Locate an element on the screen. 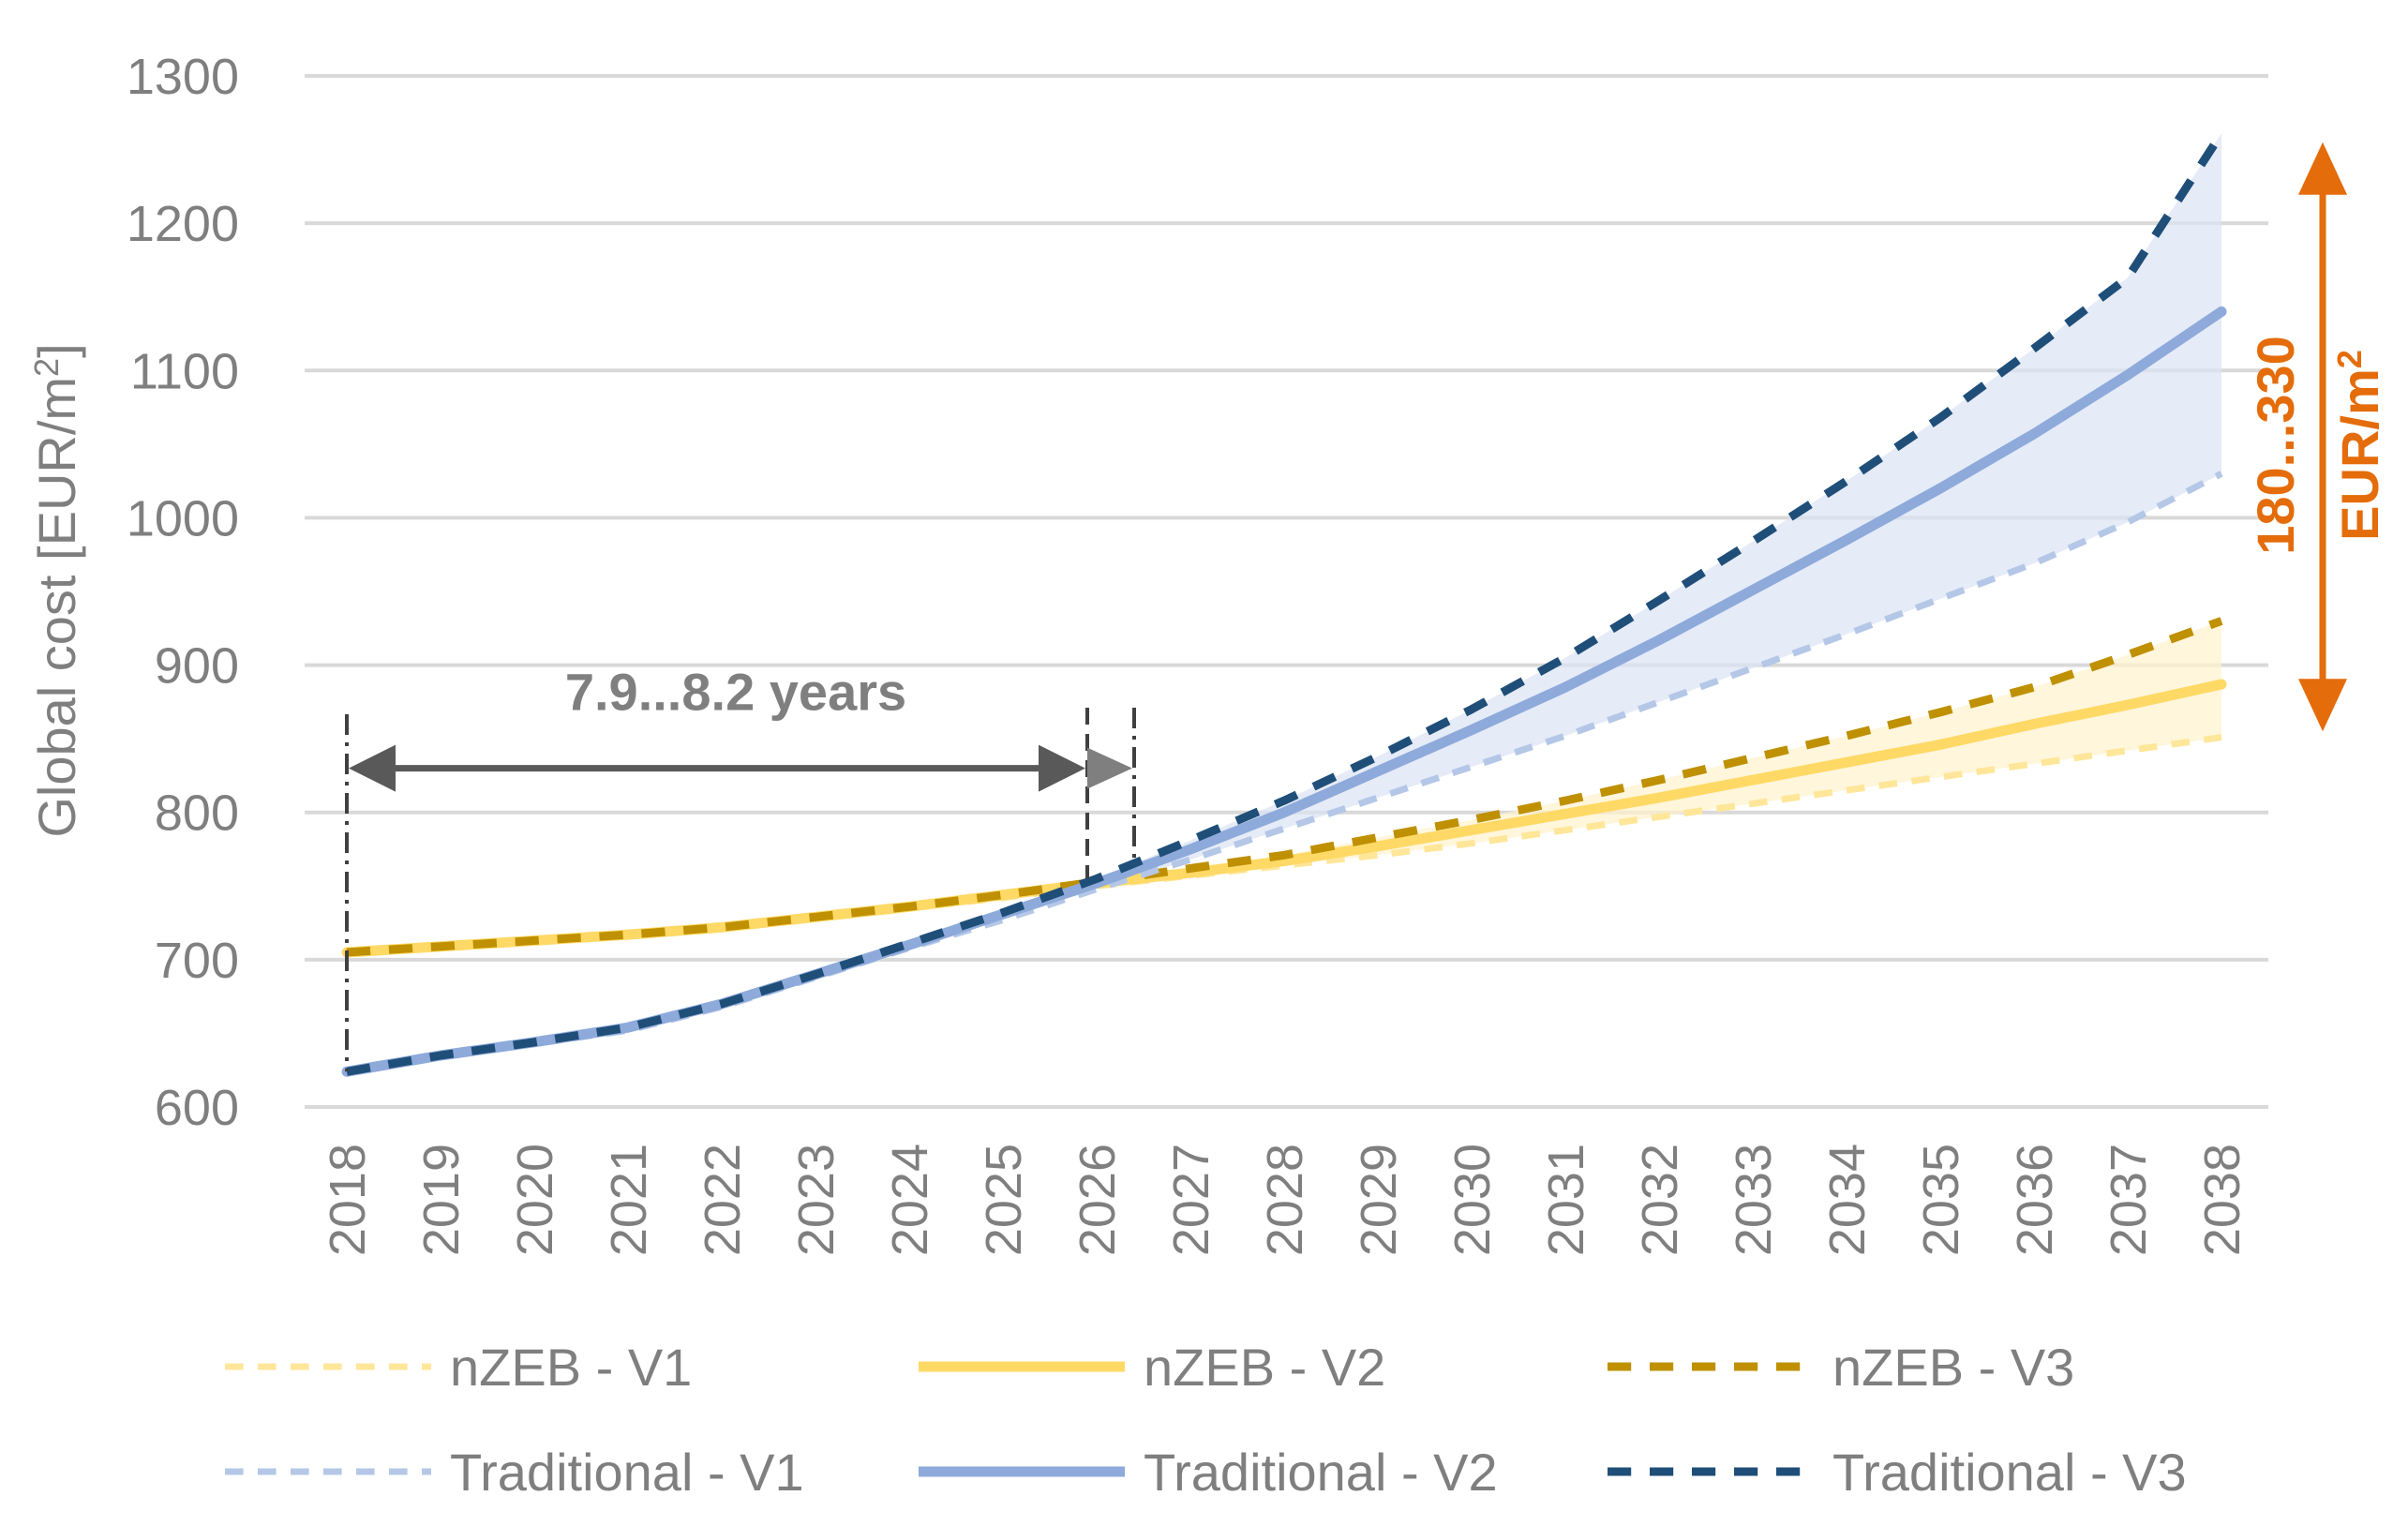 This screenshot has height=1526, width=2408. x-tick-label: 2033 is located at coordinates (1754, 1200).